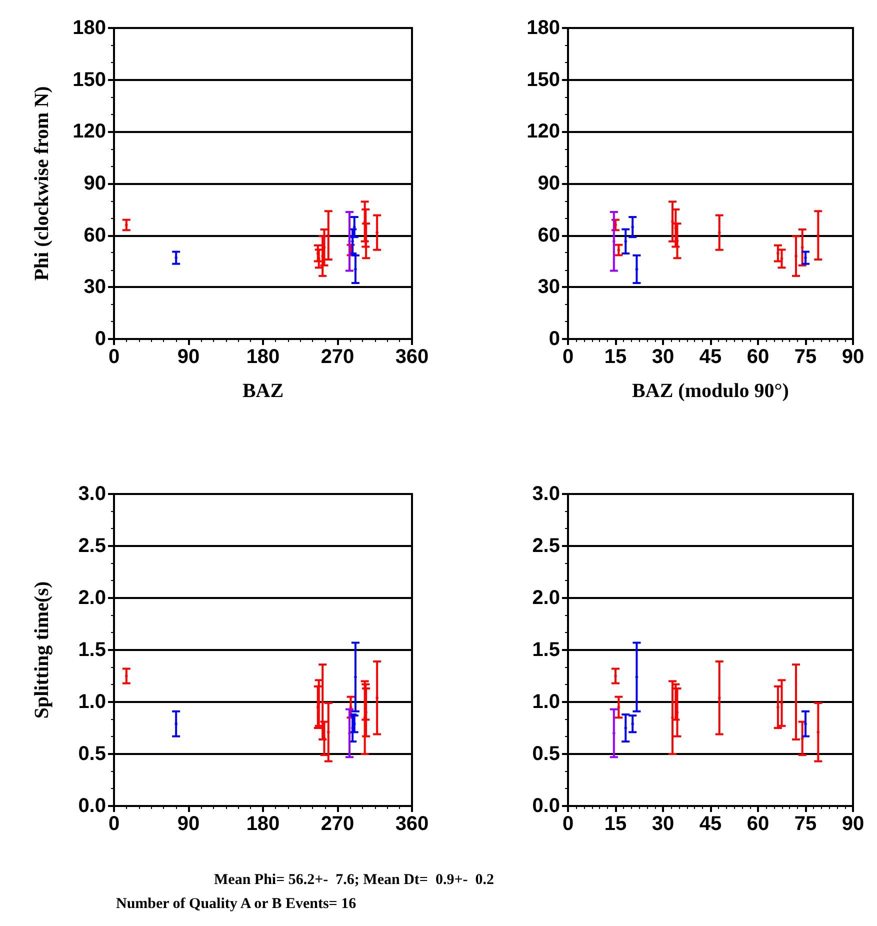 The height and width of the screenshot is (926, 877). Describe the element at coordinates (710, 391) in the screenshot. I see `x-axis-title: BAZ (modulo 90°)` at that location.